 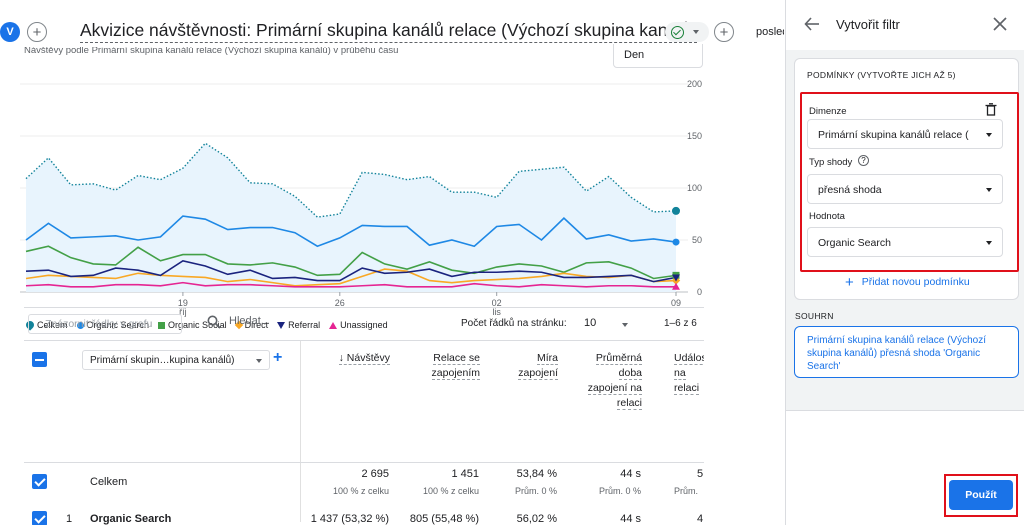 I want to click on match-type-label: Typ shody, so click(x=831, y=162).